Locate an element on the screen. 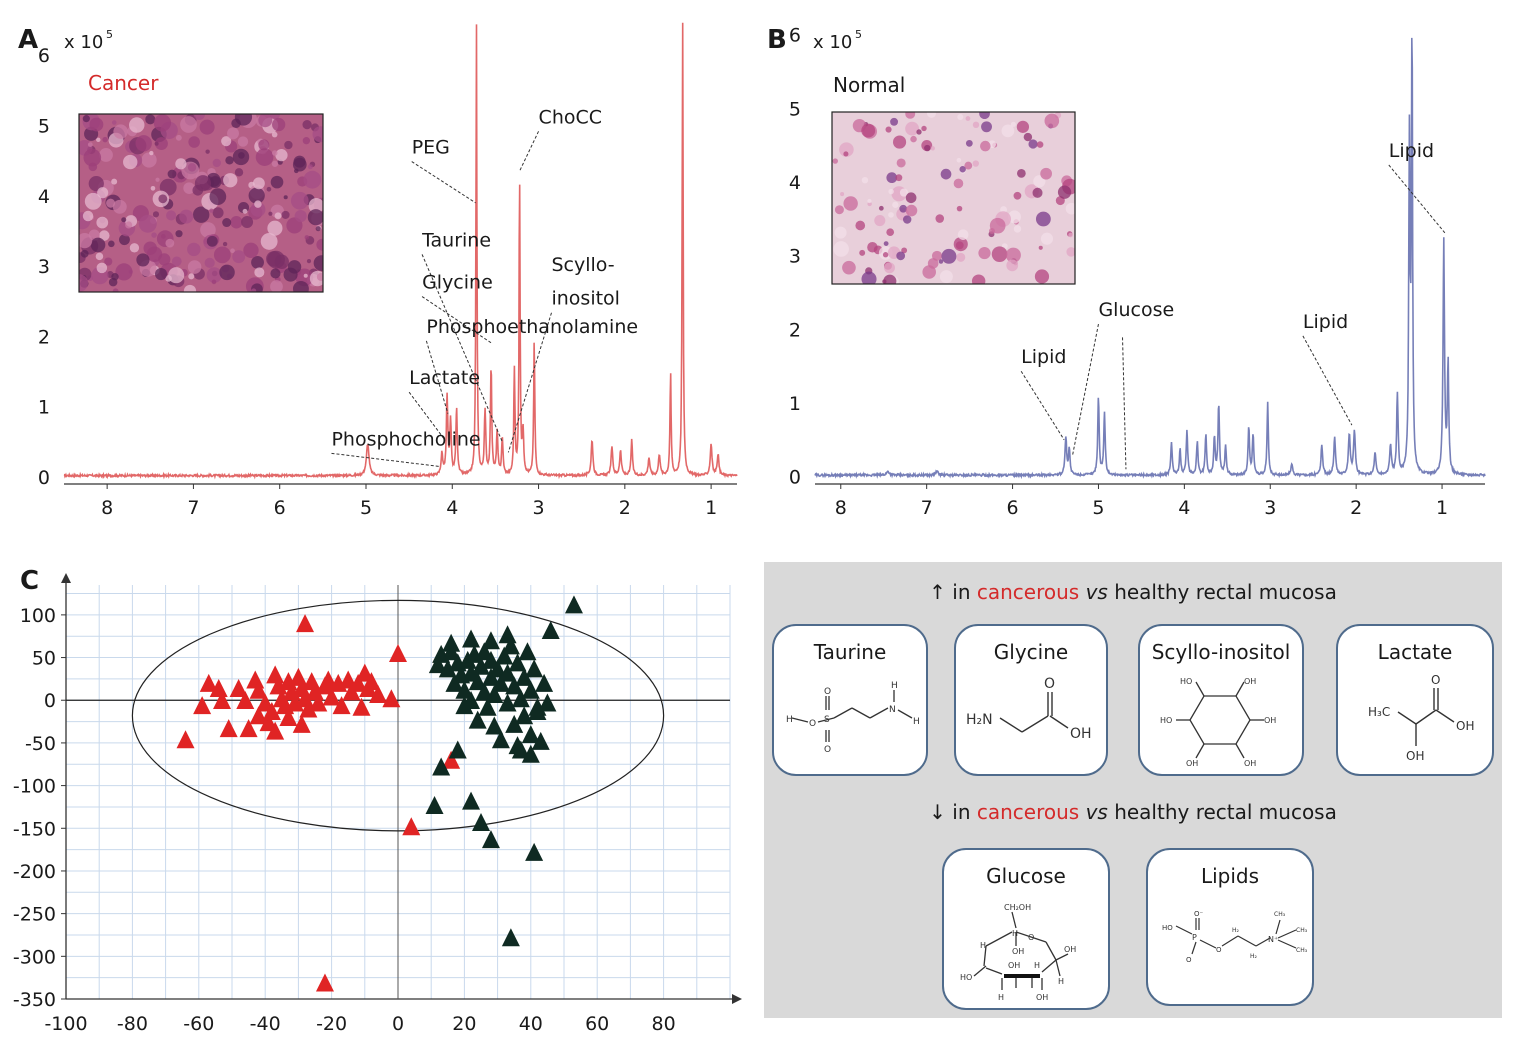  heading-vs: vs is located at coordinates (1096, 812).